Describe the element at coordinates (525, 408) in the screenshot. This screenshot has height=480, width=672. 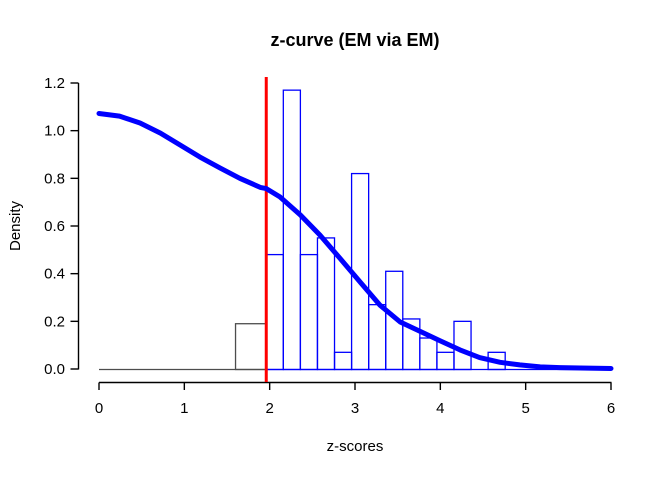
I see `x-tick-label: 5` at that location.